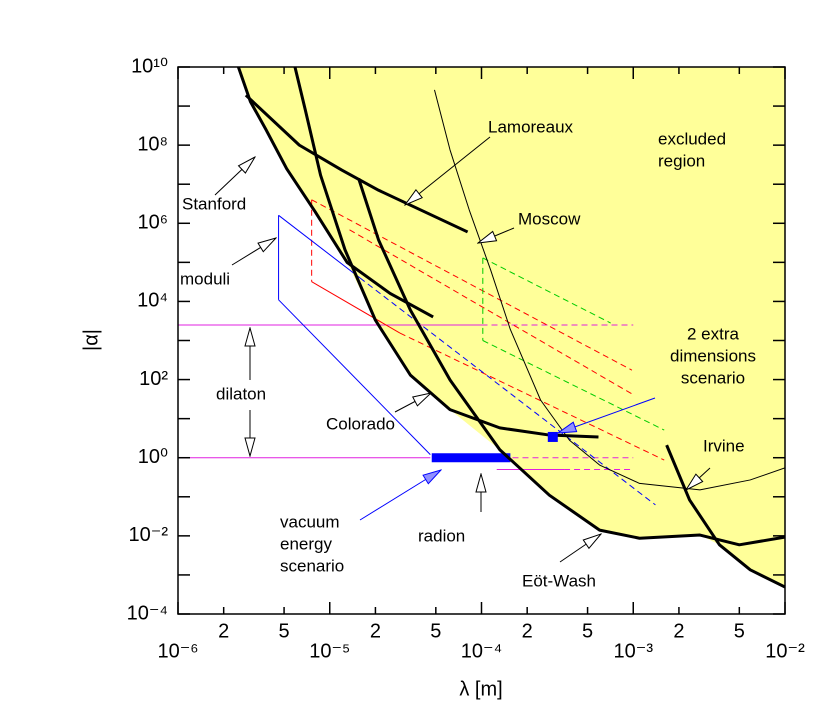 This screenshot has height=728, width=830. Describe the element at coordinates (481, 651) in the screenshot. I see `x-tick-label: 10⁻⁴` at that location.